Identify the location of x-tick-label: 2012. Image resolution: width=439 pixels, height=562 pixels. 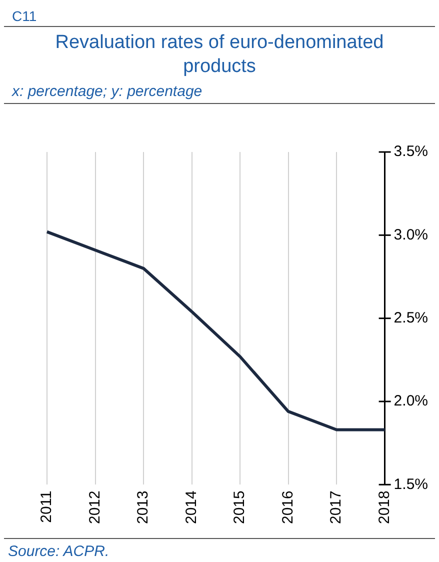
(95, 507).